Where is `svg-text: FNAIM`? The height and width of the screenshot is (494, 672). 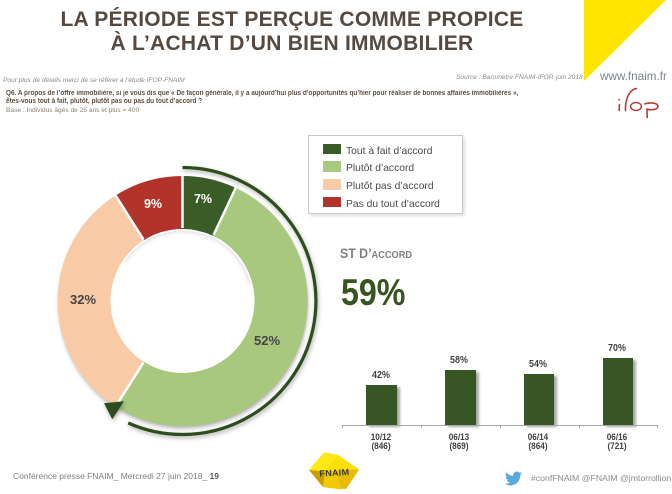 svg-text: FNAIM is located at coordinates (334, 473).